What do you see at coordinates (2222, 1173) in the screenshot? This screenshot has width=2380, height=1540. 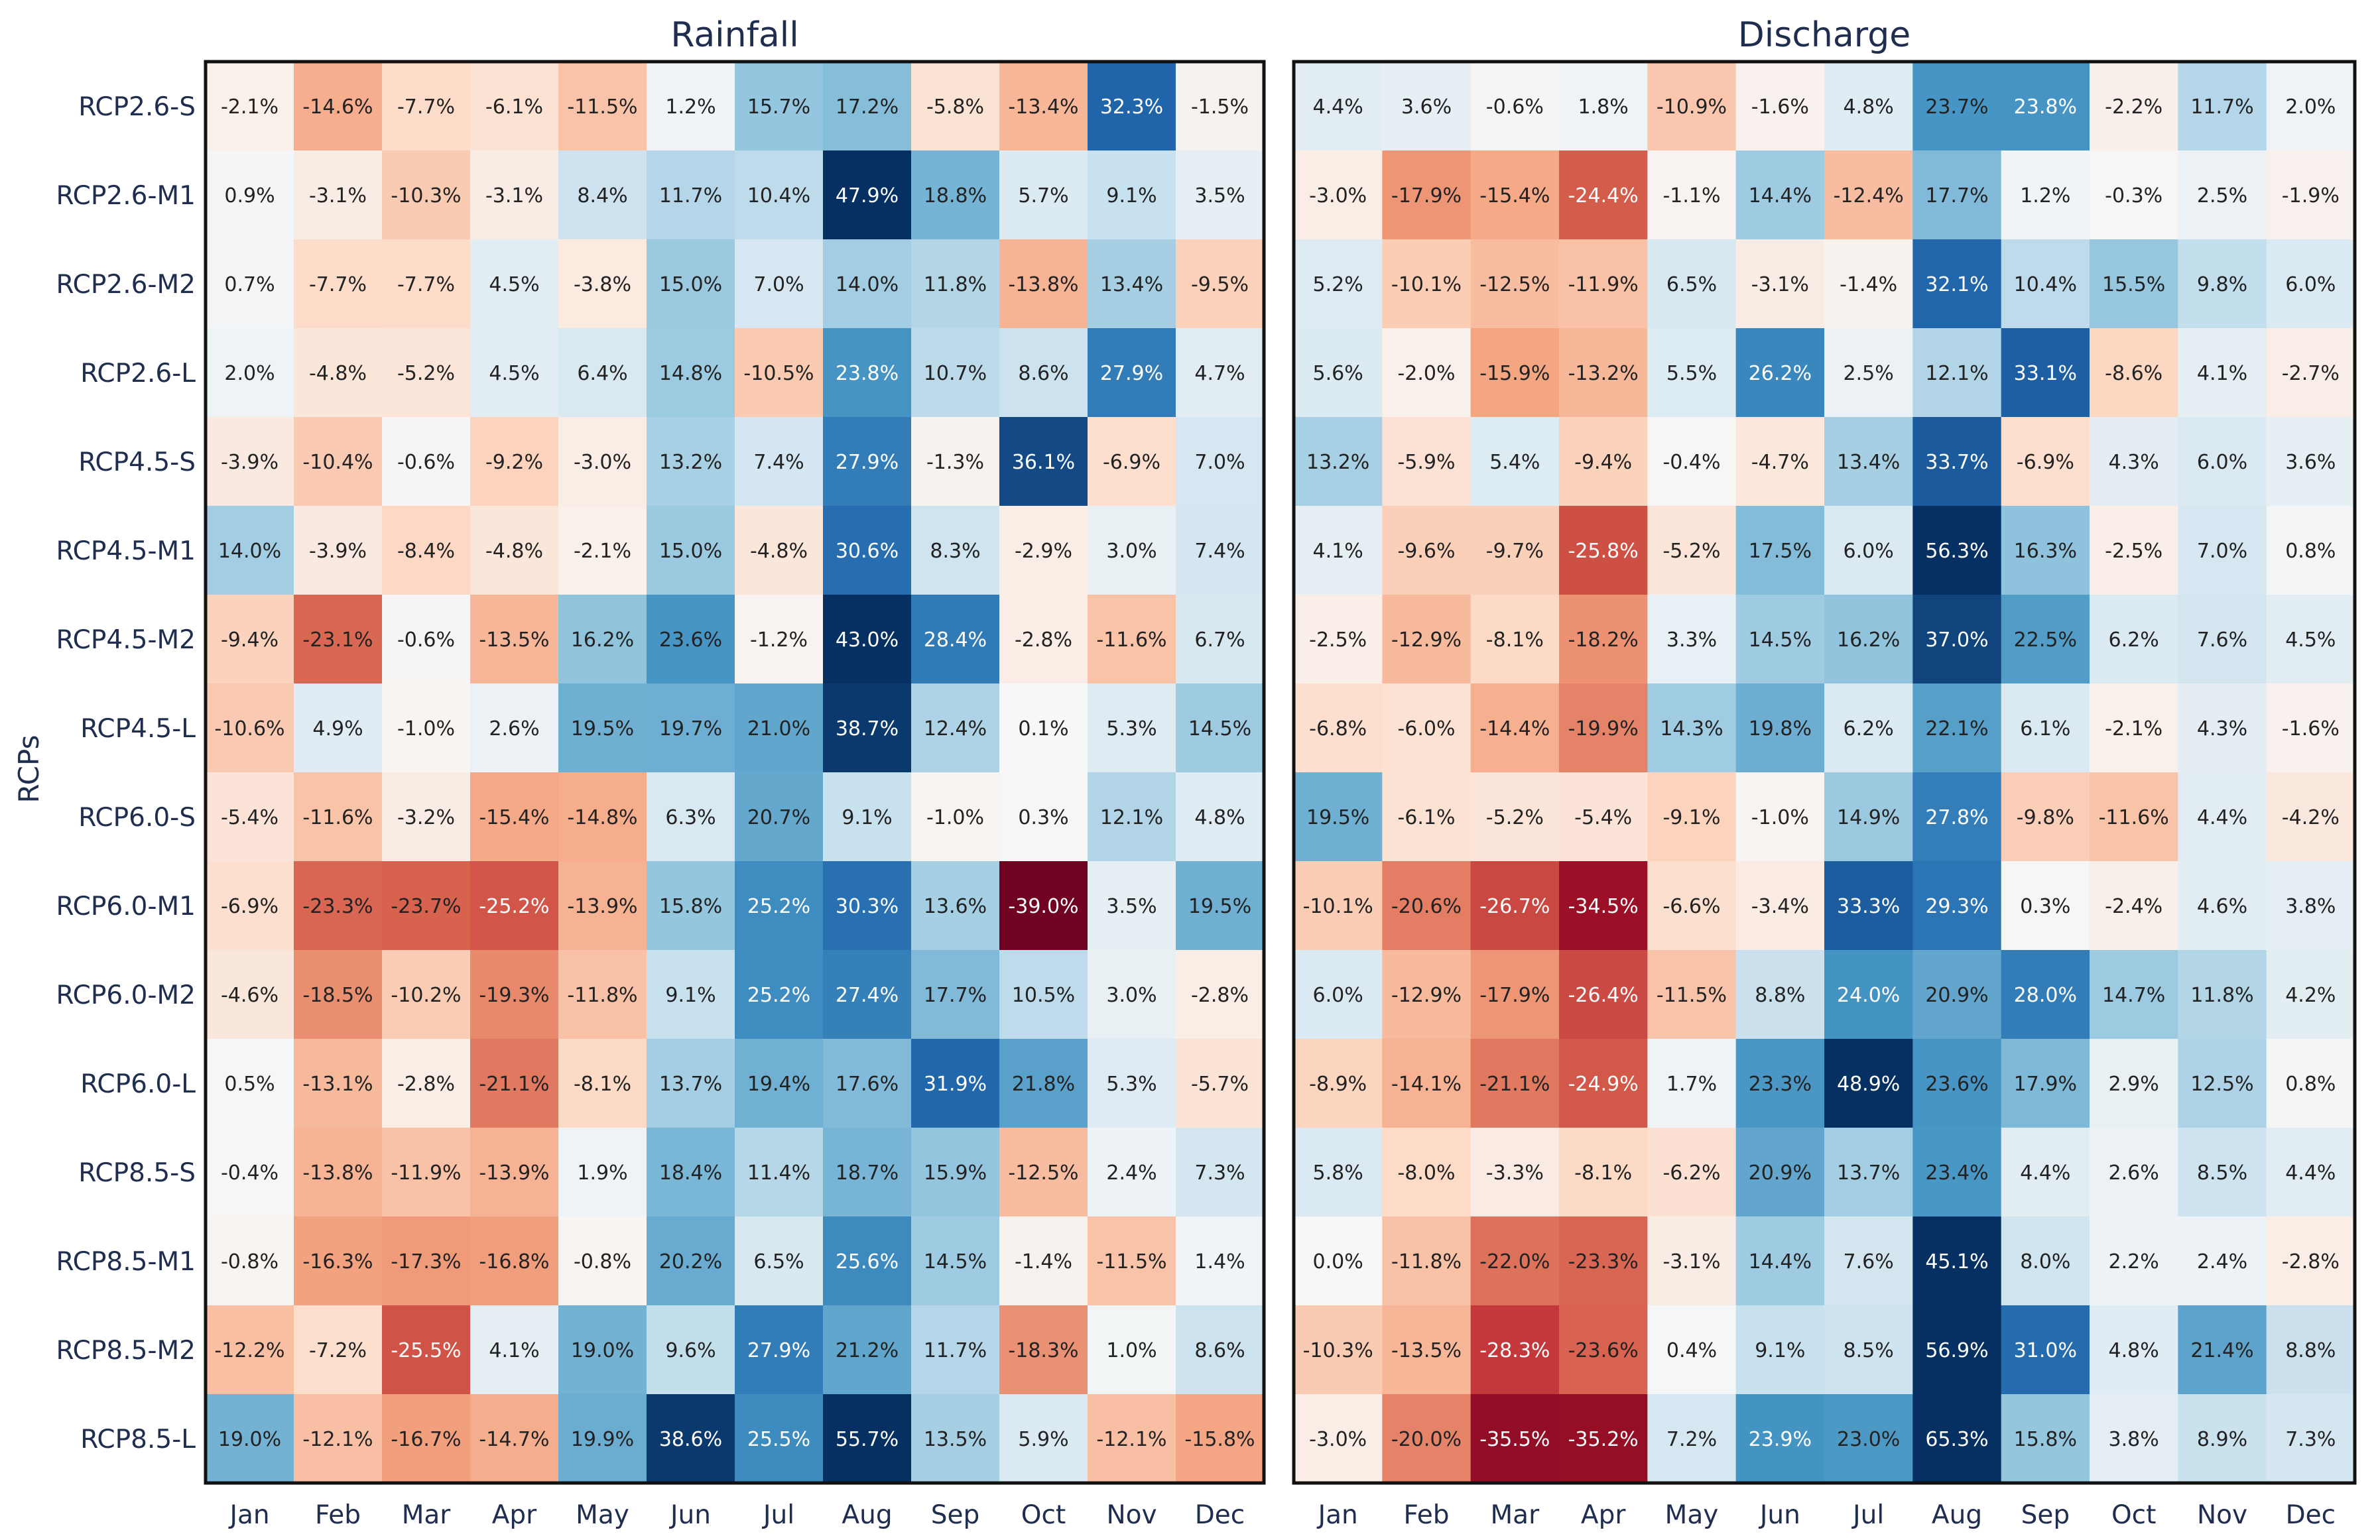 I see `discharge-cell-value: 8.5%` at bounding box center [2222, 1173].